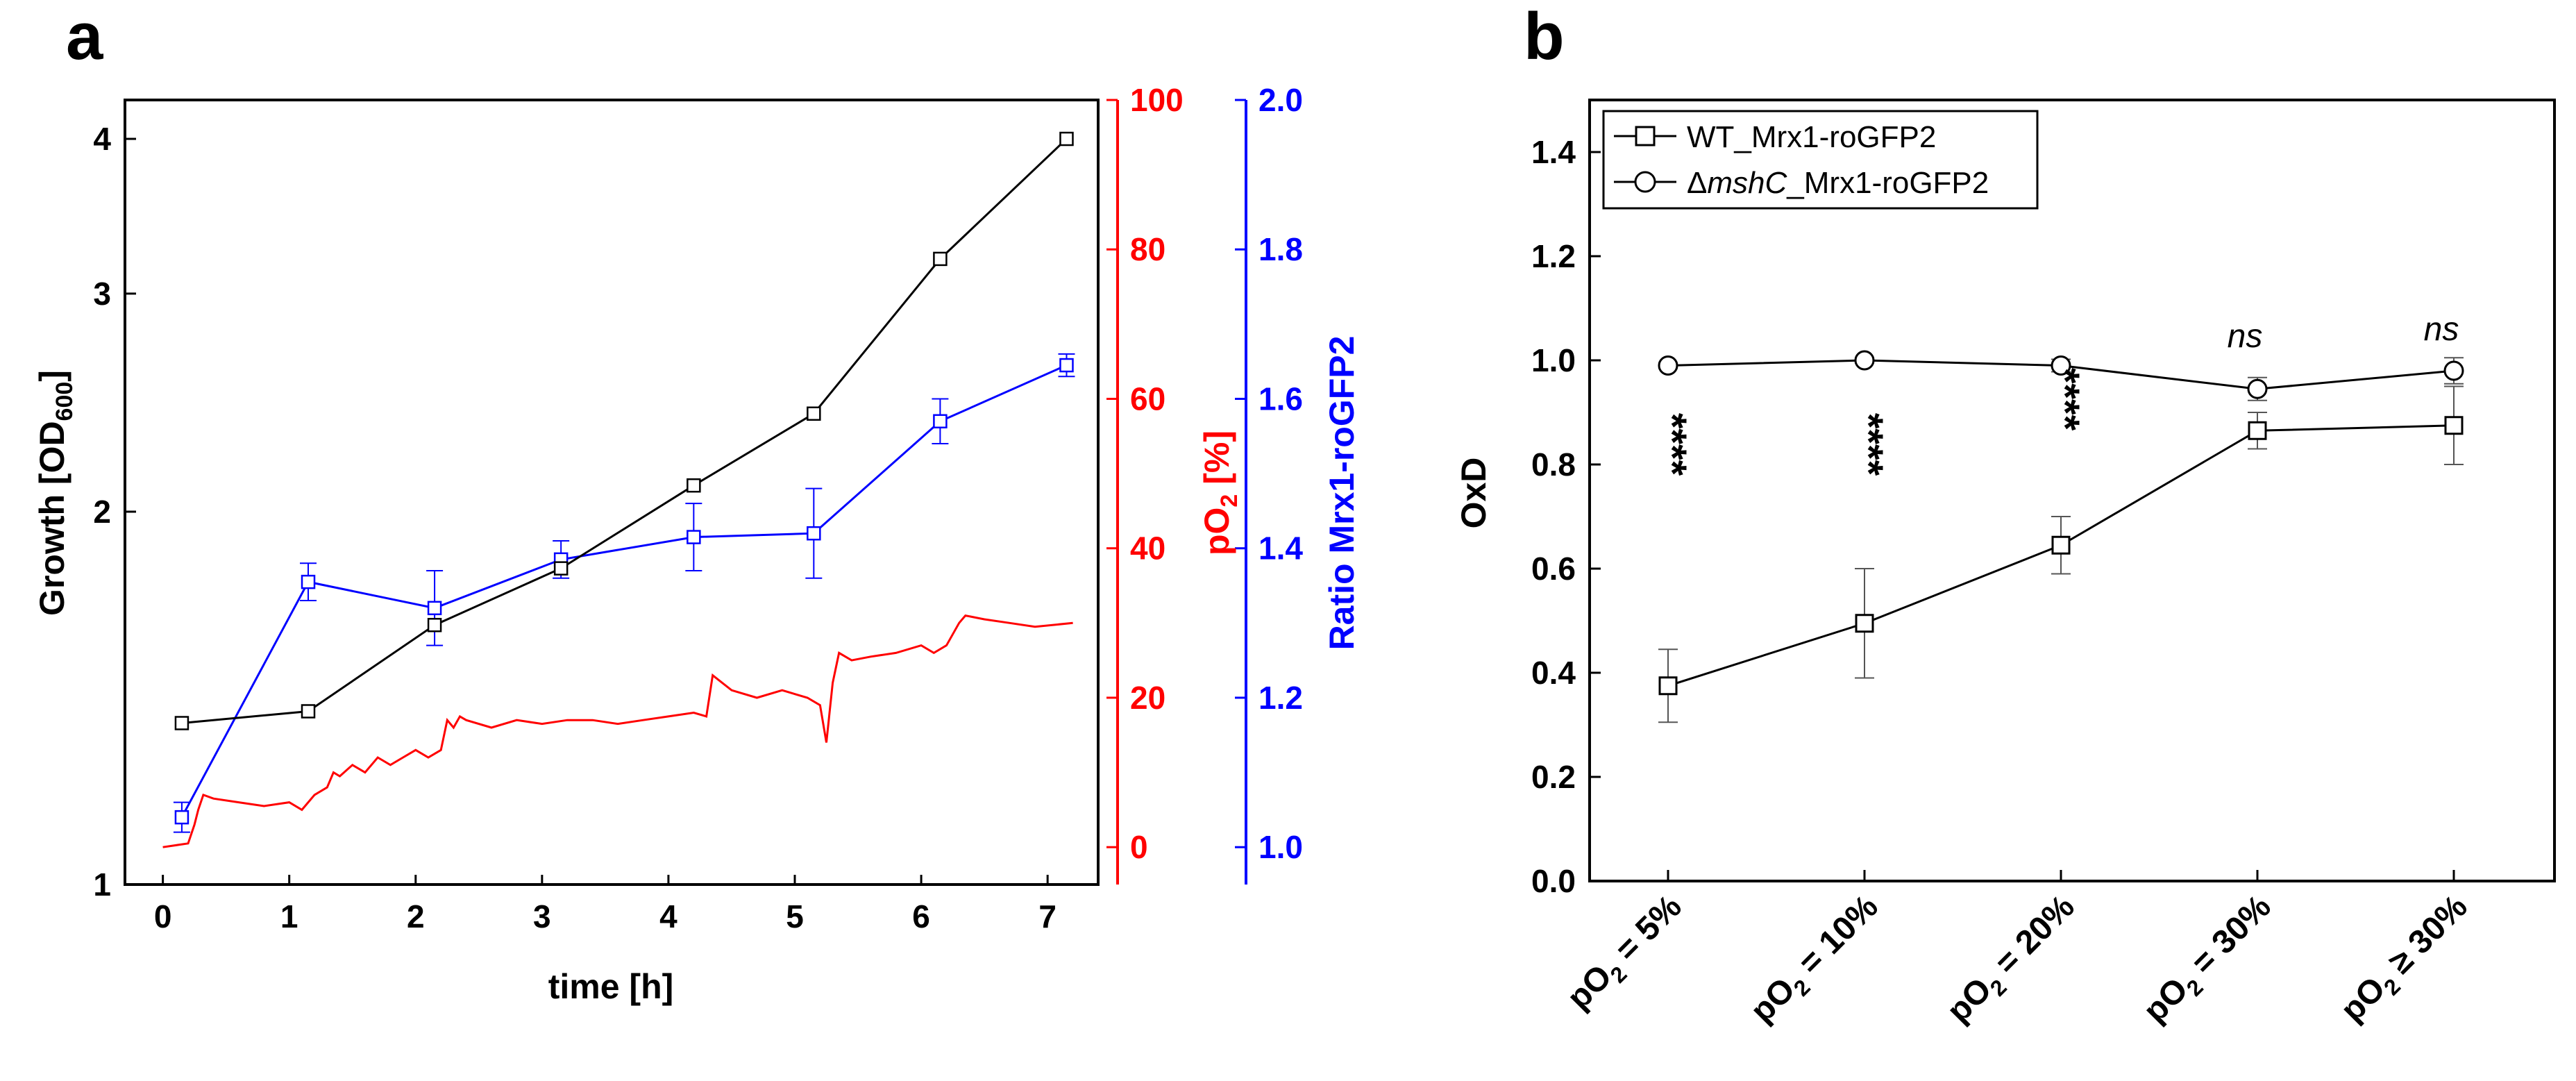 The image size is (2576, 1081). I want to click on x-tick-label: 0, so click(163, 916).